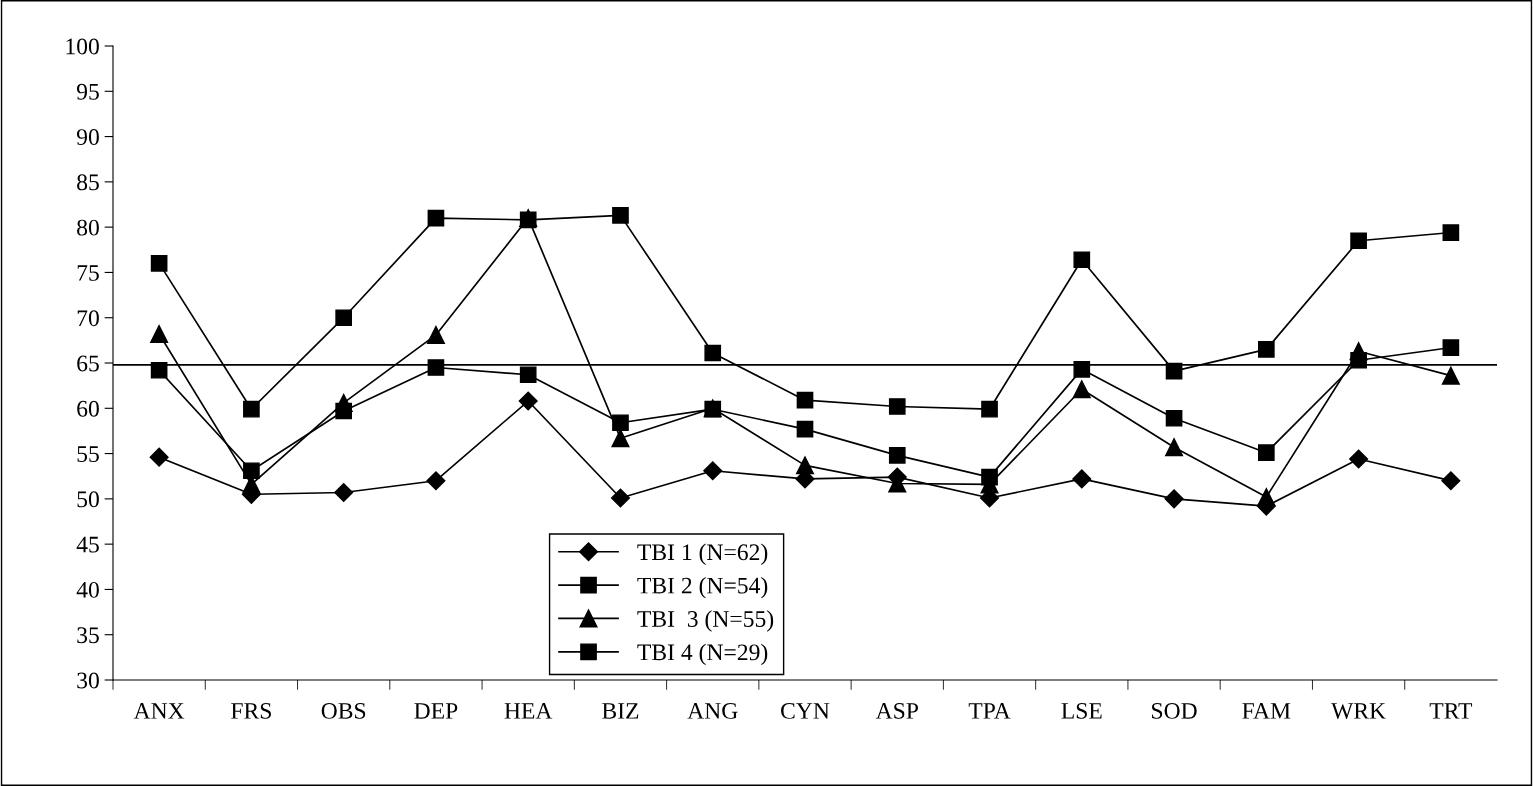 Image resolution: width=1533 pixels, height=786 pixels. What do you see at coordinates (343, 710) in the screenshot?
I see `x-tick-label: OBS` at bounding box center [343, 710].